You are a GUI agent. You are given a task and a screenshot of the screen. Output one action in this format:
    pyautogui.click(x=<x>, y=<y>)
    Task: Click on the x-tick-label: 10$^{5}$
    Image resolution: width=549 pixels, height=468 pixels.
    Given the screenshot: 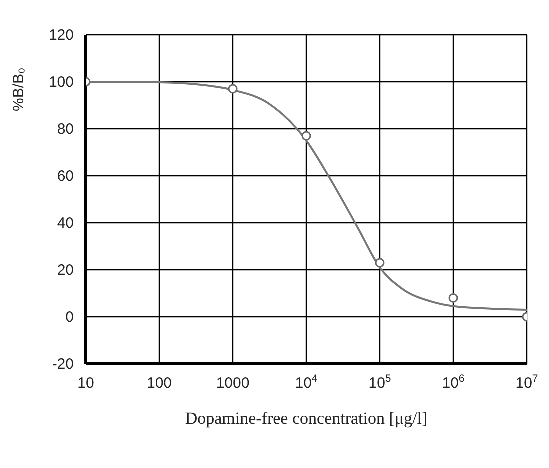 What is the action you would take?
    pyautogui.click(x=380, y=382)
    